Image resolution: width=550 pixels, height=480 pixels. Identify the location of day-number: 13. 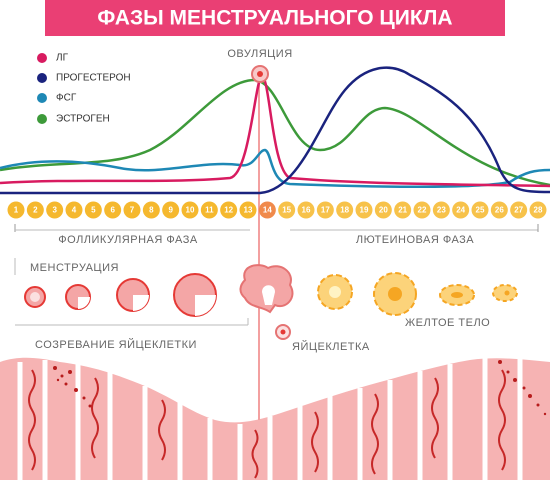
(248, 210).